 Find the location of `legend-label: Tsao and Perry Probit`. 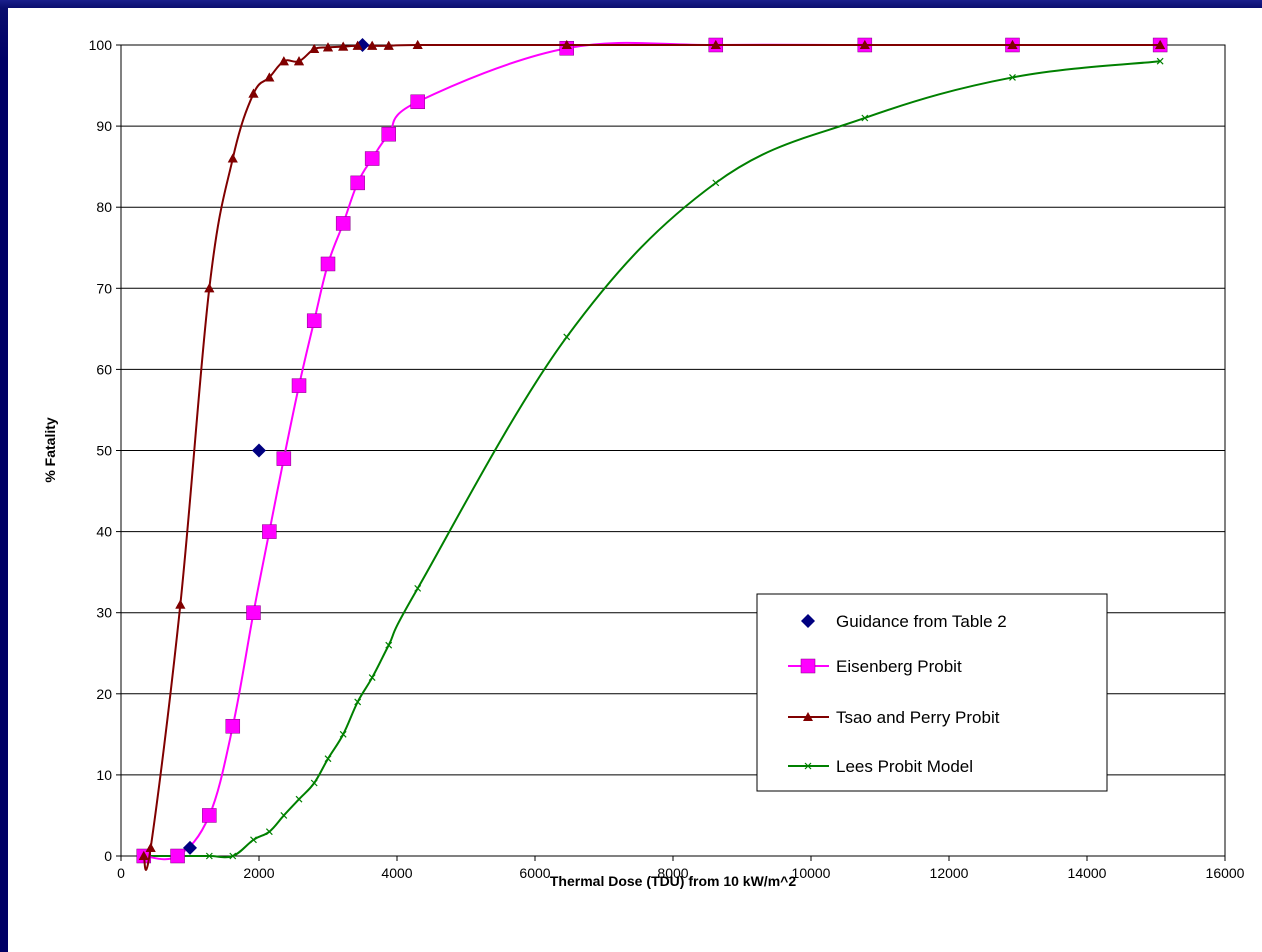

legend-label: Tsao and Perry Probit is located at coordinates (918, 717).